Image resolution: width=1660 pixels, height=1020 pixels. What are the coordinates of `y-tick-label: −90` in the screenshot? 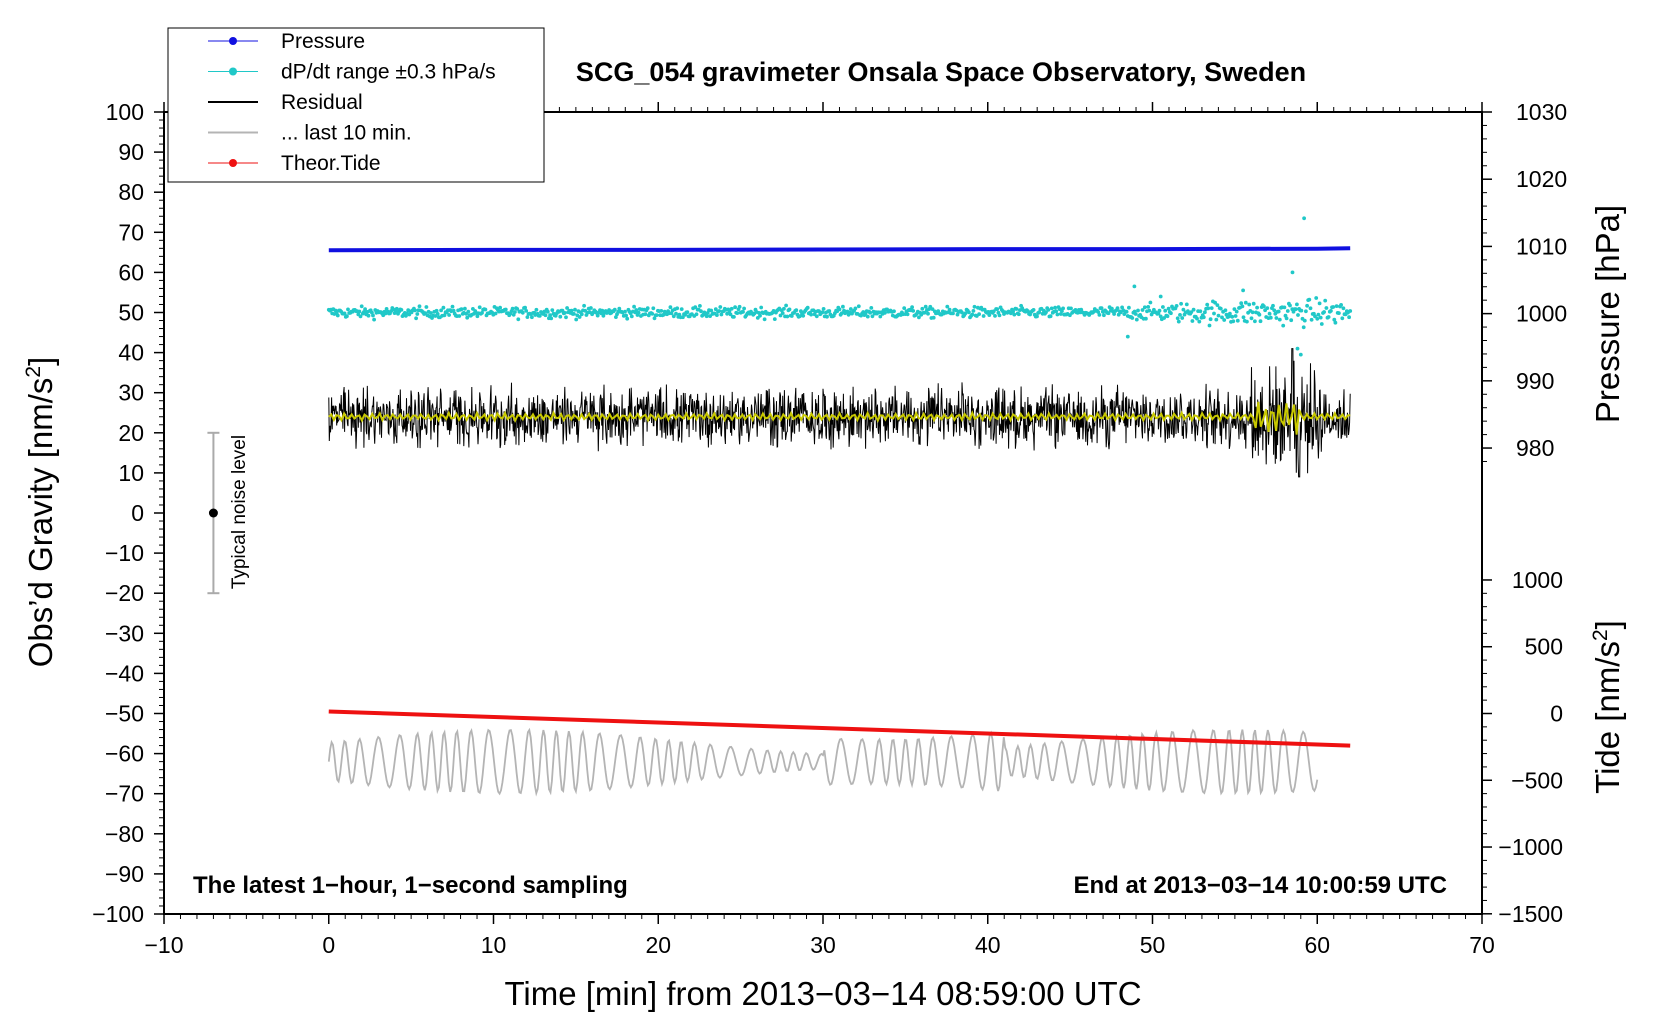 It's located at (124, 874).